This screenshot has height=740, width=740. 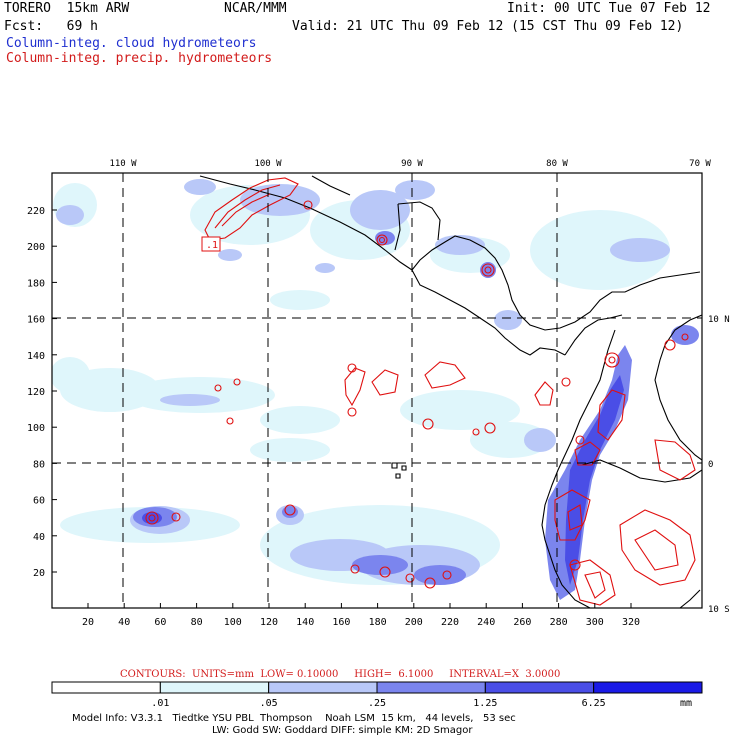 I want to click on x-tick-label: 160, so click(x=341, y=622).